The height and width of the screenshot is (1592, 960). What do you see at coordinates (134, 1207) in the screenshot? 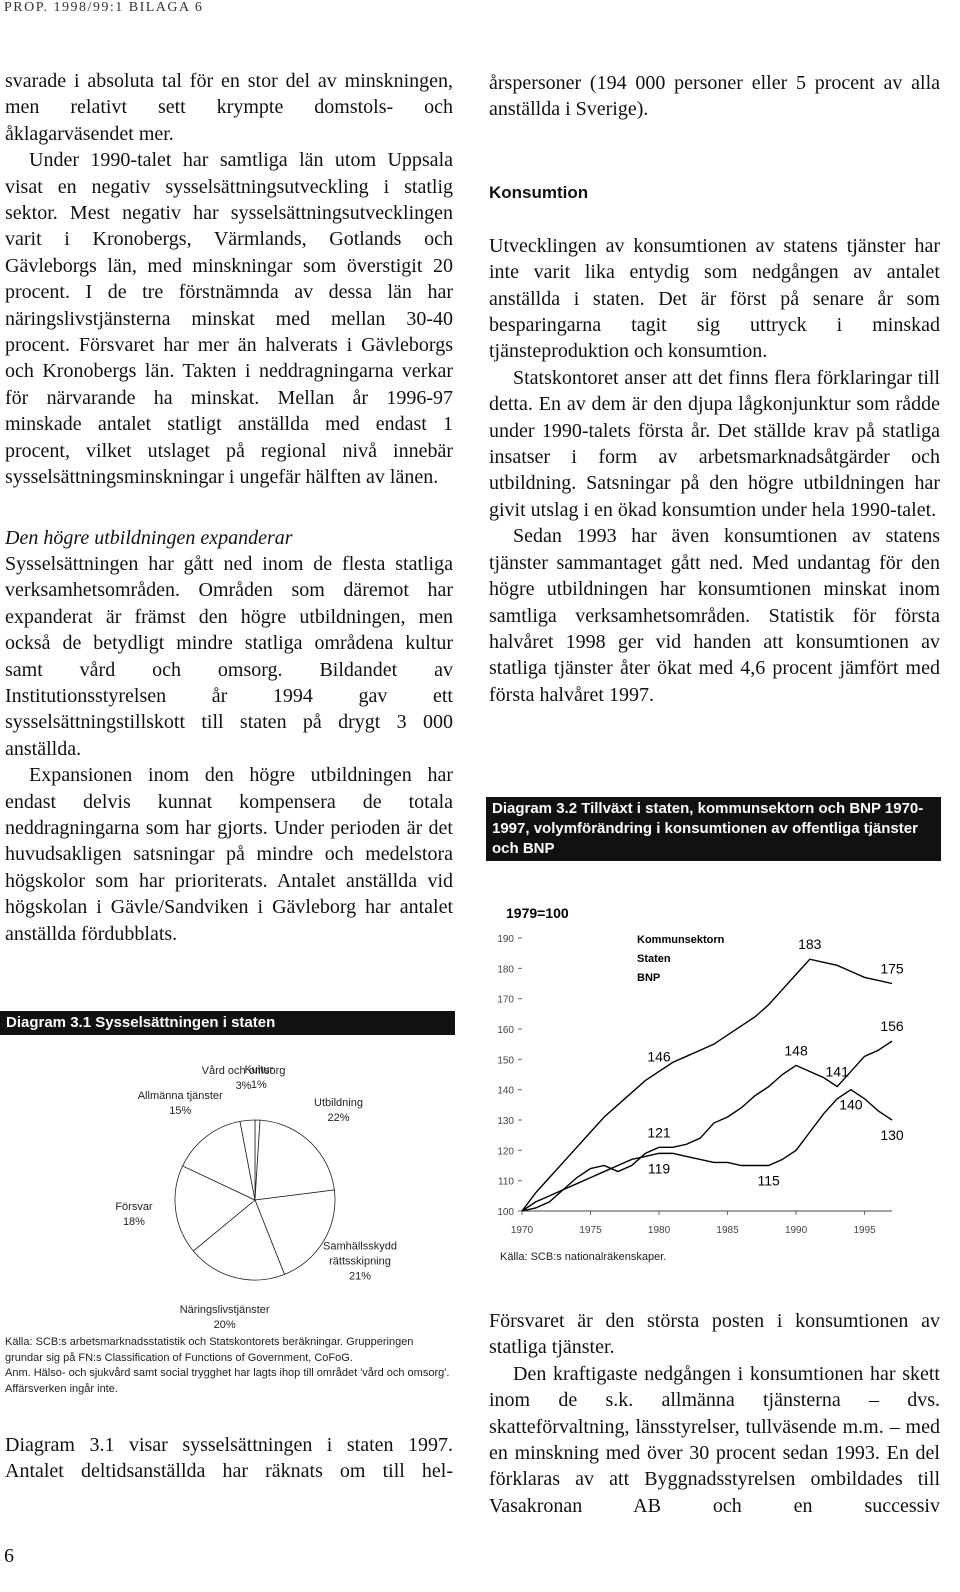
I see `slice-name: Försvar` at bounding box center [134, 1207].